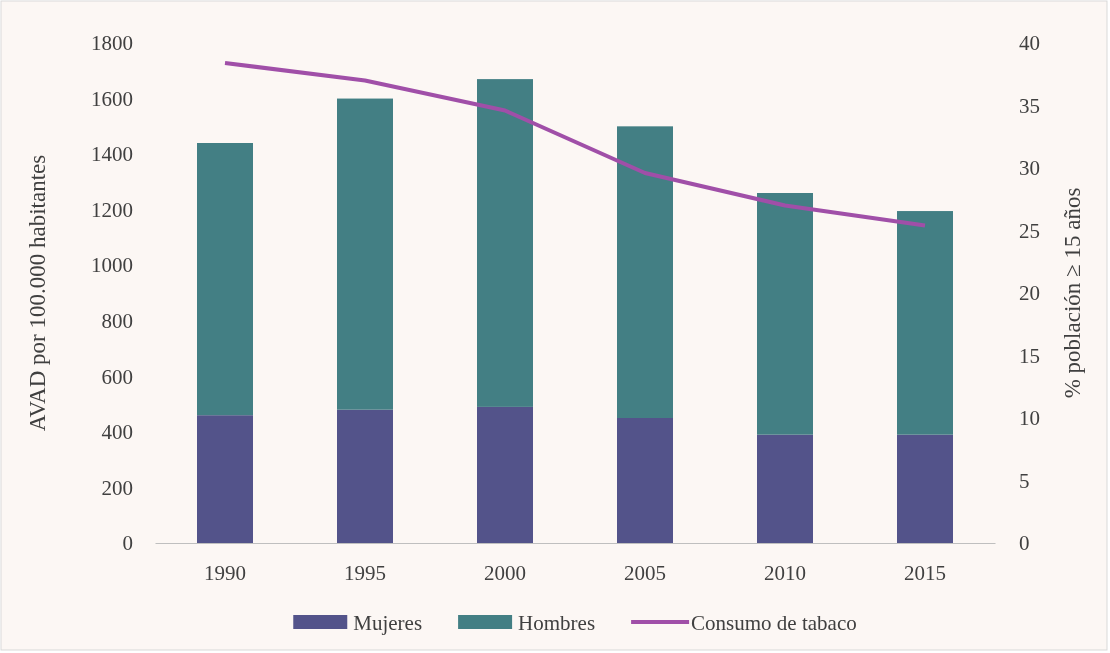 Image resolution: width=1110 pixels, height=653 pixels. Describe the element at coordinates (774, 623) in the screenshot. I see `legend-label: Consumo de tabaco` at that location.